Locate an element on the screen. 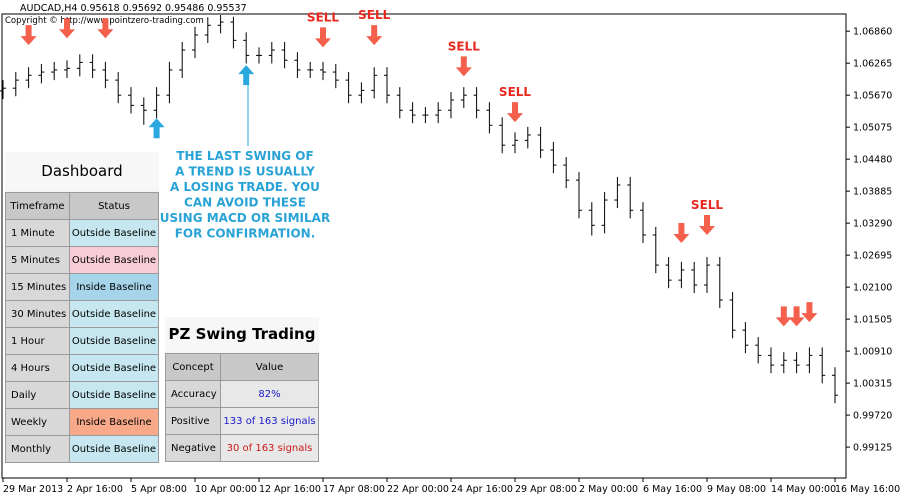  y-tick-label: 1.00910 is located at coordinates (872, 352).